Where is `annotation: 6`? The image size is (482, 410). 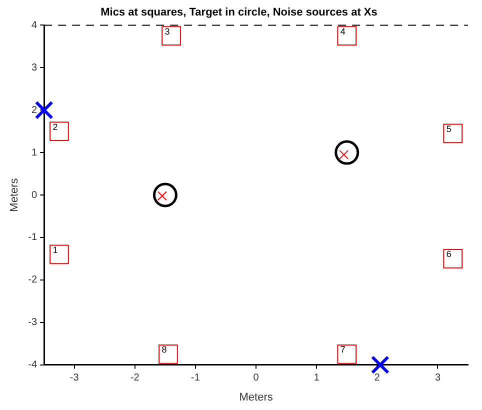 annotation: 6 is located at coordinates (449, 254).